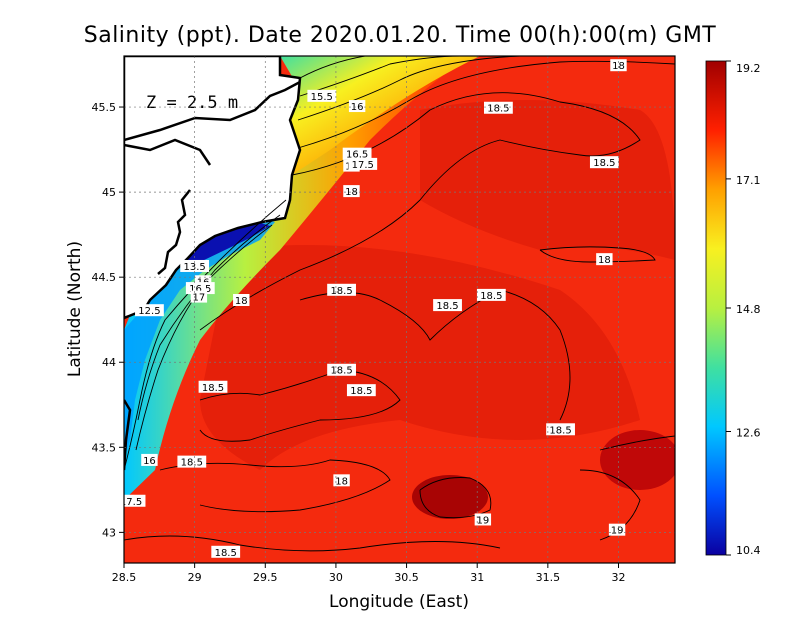 This screenshot has height=618, width=800. I want to click on x-tick-label: 29.5, so click(265, 577).